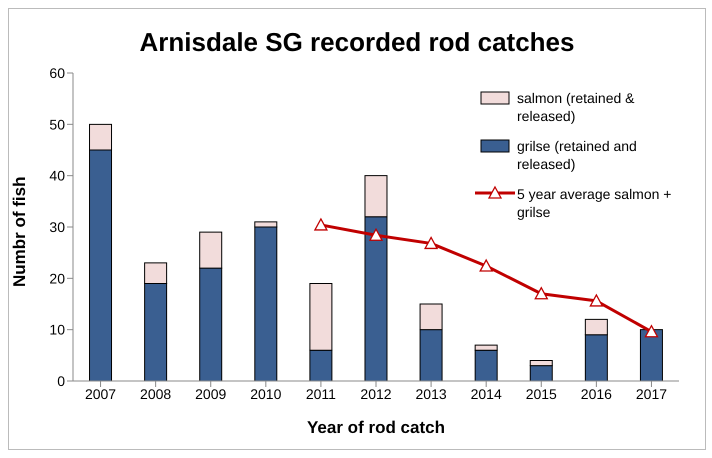  I want to click on x-tick-label: 2017, so click(652, 394).